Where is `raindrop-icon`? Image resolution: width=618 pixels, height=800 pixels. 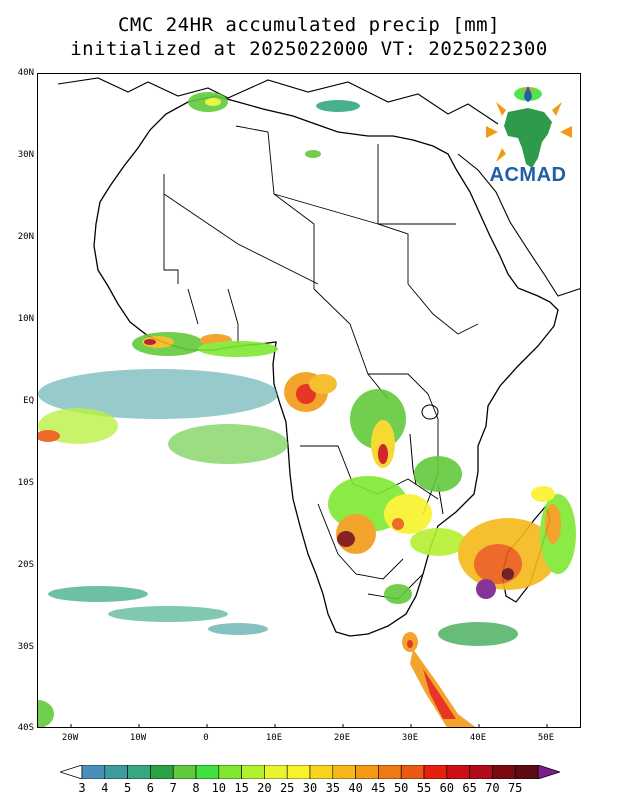 raindrop-icon is located at coordinates (528, 94).